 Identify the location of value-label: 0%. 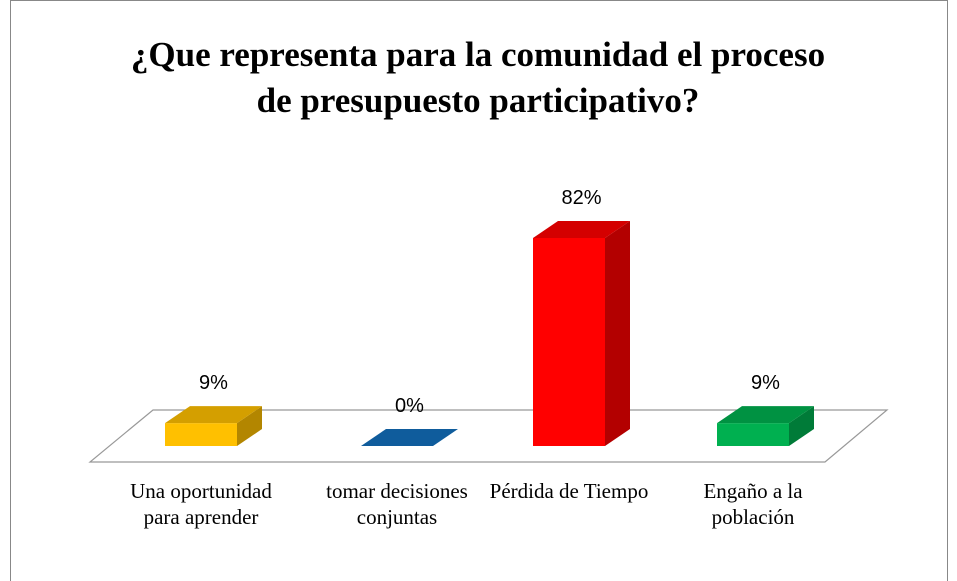
(409, 406).